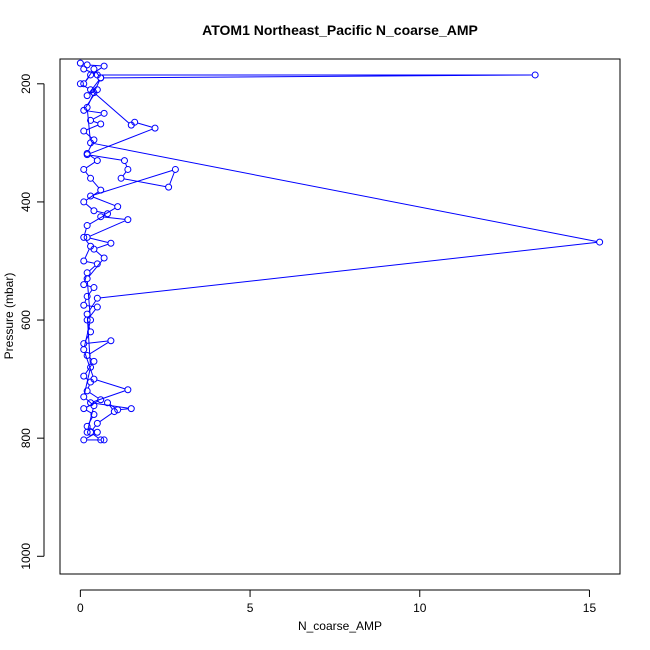  Describe the element at coordinates (340, 30) in the screenshot. I see `chart-title: ATOM1 Northeast_Pacific N_coarse_AMP` at that location.